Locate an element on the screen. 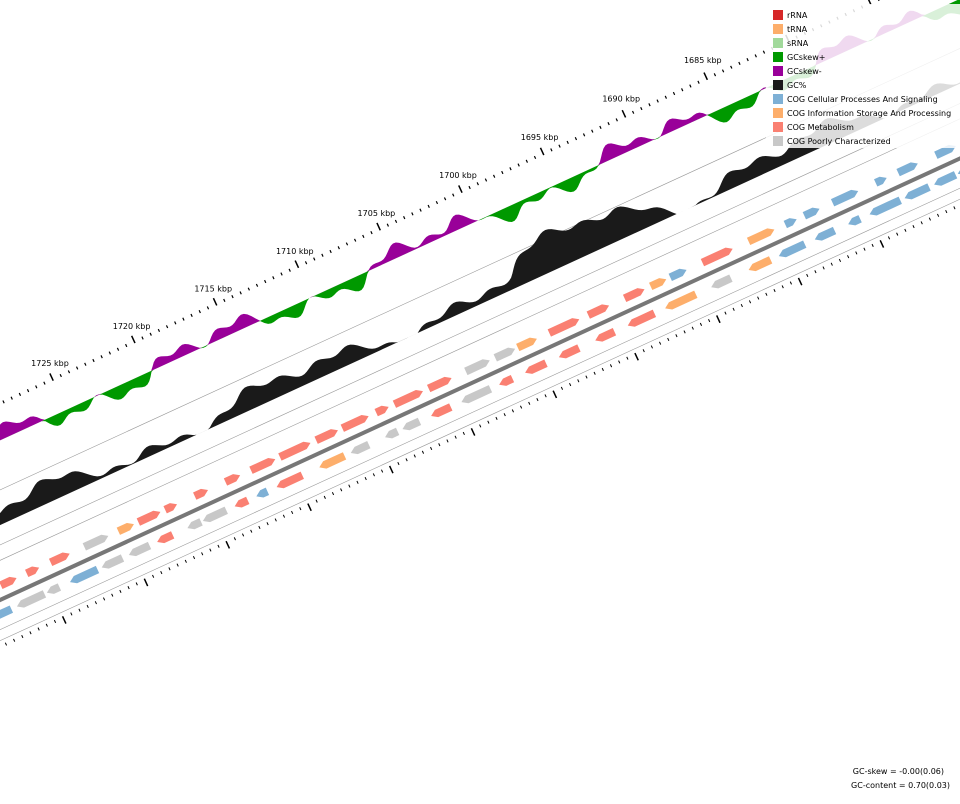  ruler-label: 1715 kbp is located at coordinates (213, 288).